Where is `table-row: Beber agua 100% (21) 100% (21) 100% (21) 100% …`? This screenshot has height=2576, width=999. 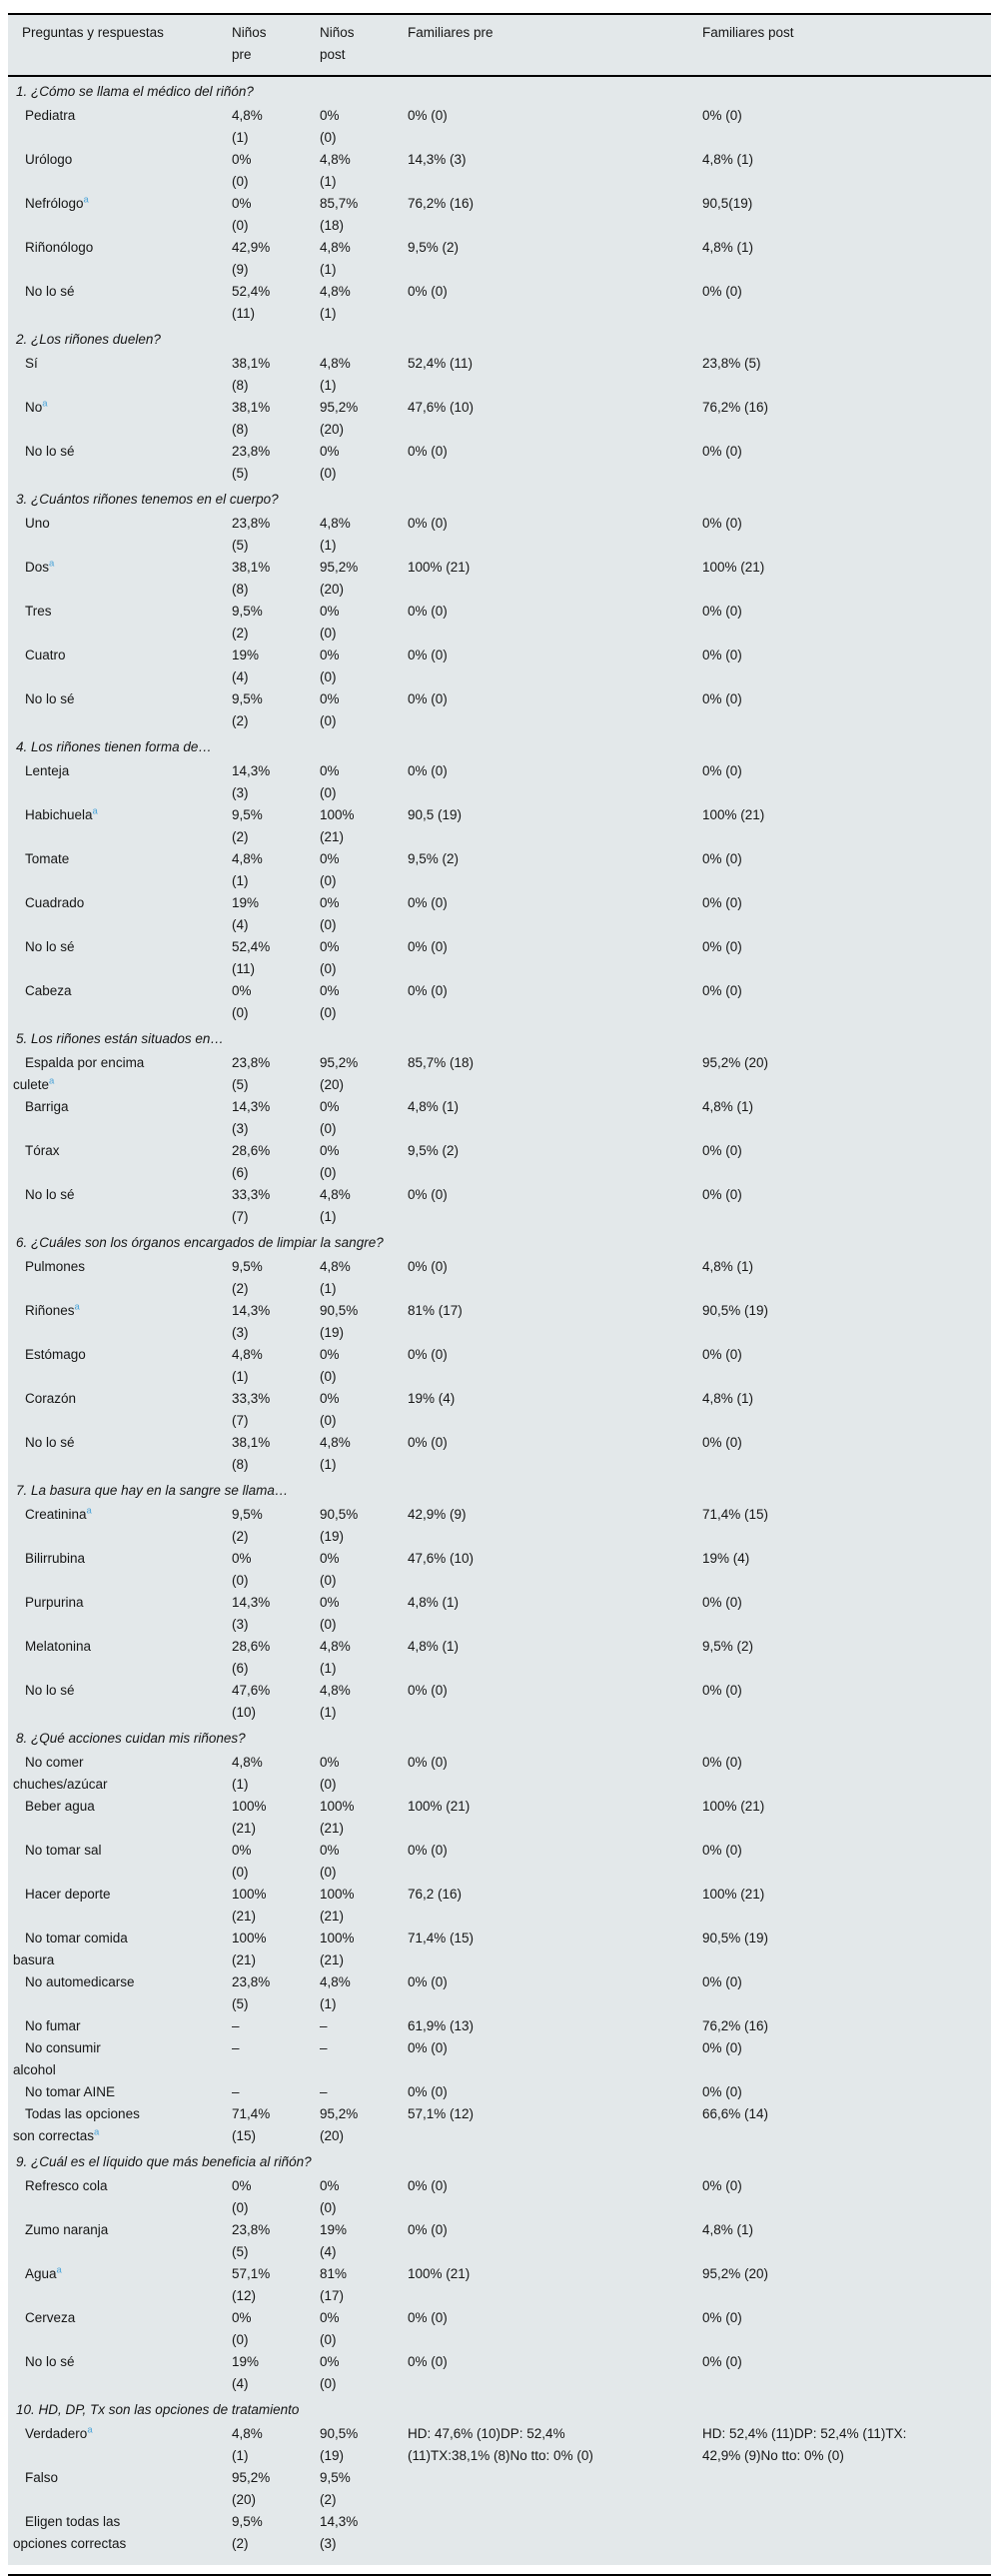
table-row: Beber agua 100% (21) 100% (21) 100% (21) 100% … is located at coordinates (500, 1818).